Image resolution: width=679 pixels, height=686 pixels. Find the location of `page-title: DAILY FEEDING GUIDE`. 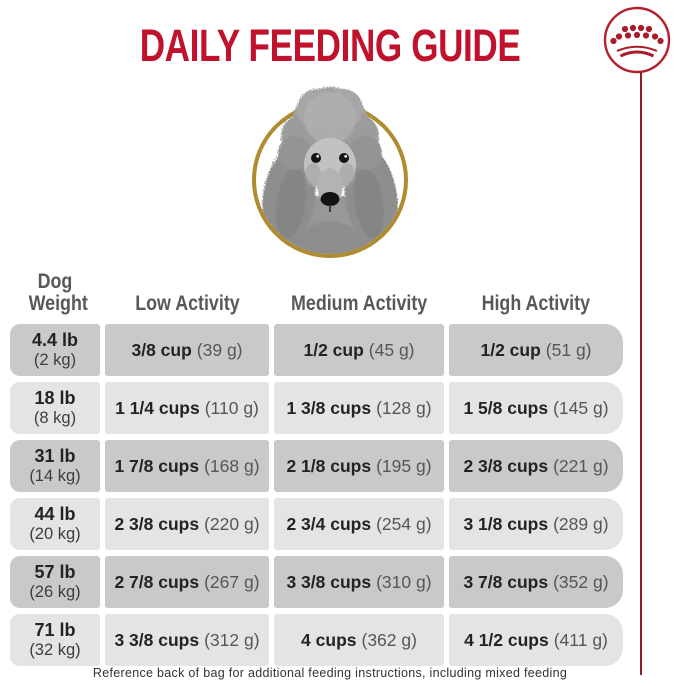

page-title: DAILY FEEDING GUIDE is located at coordinates (330, 45).